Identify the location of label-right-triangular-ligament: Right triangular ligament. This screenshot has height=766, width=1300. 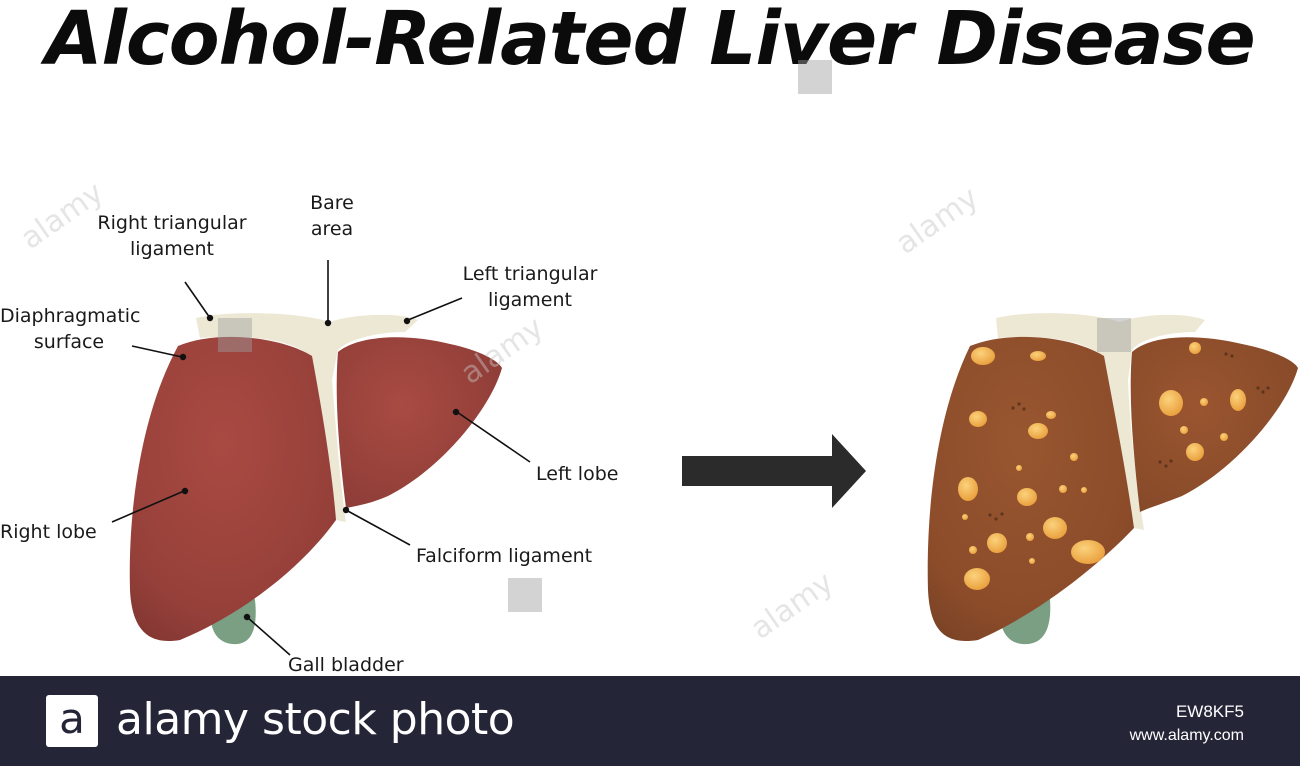
(172, 236).